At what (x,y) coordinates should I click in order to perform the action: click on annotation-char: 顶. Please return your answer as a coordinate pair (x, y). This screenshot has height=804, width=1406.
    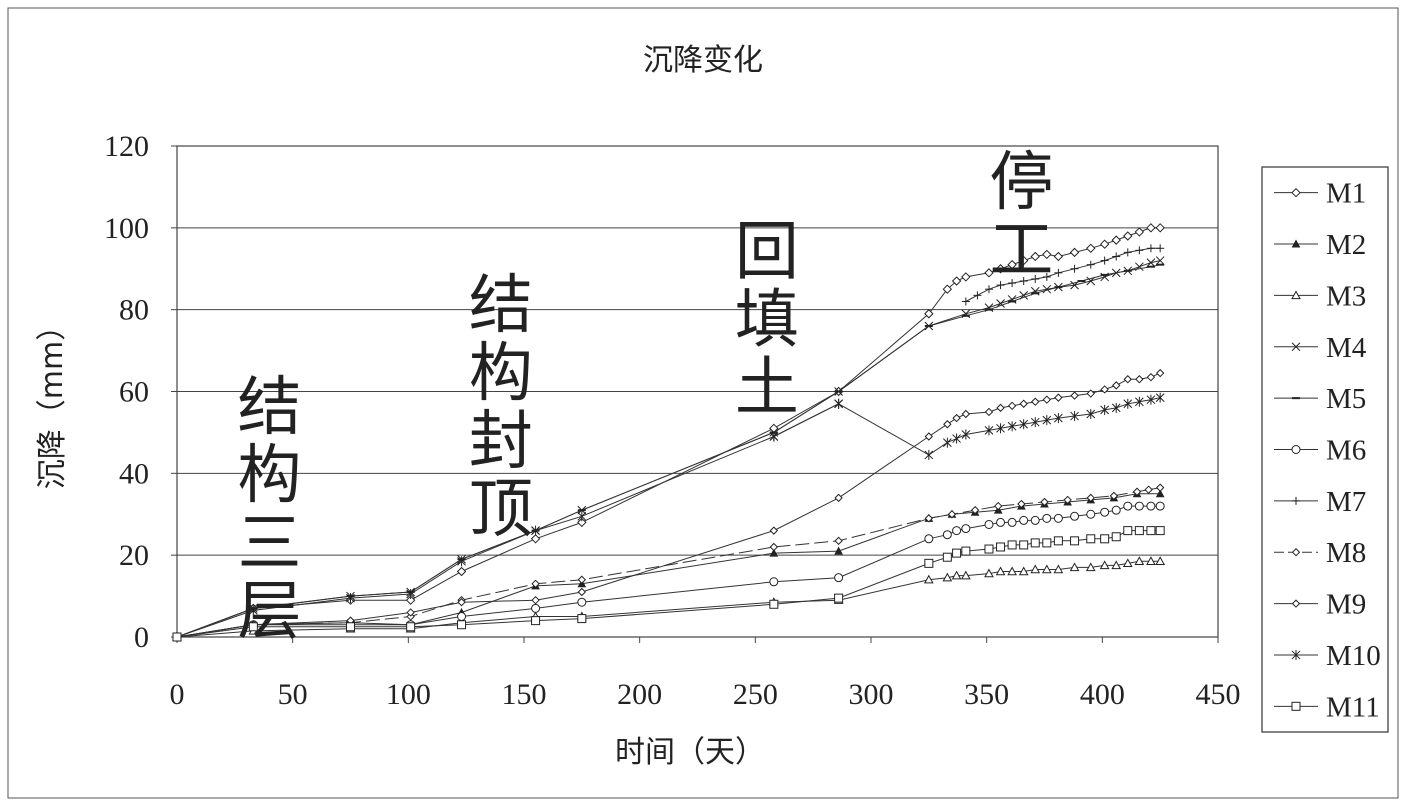
    Looking at the image, I should click on (501, 510).